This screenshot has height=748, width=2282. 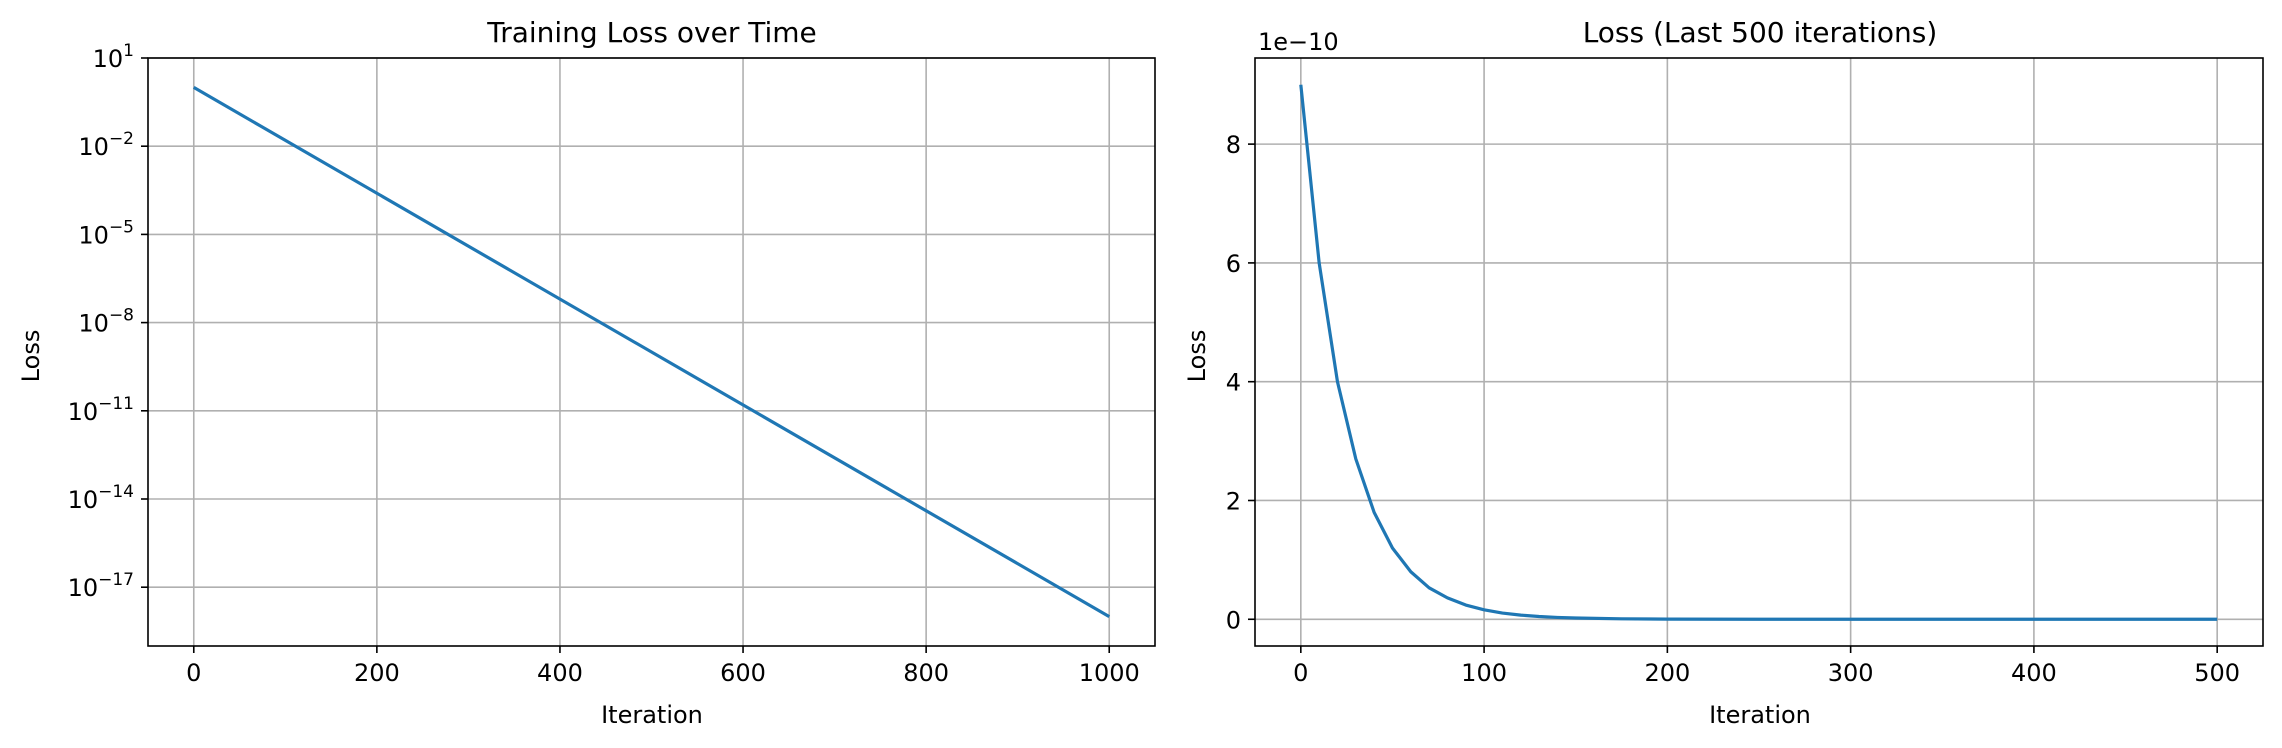 I want to click on y-tick-label: 10⁻¹⁴, so click(x=101, y=498).